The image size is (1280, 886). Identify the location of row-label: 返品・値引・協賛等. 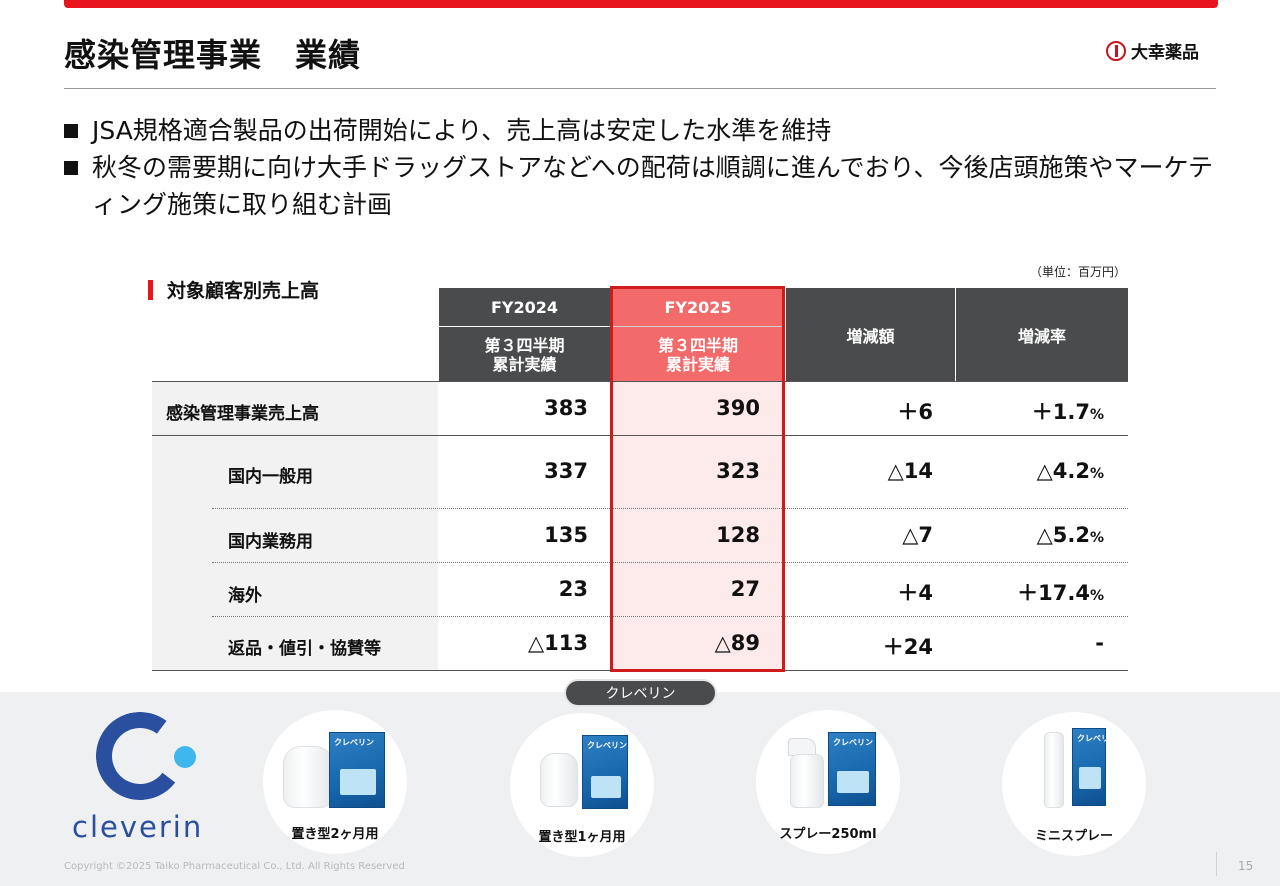
(304, 649).